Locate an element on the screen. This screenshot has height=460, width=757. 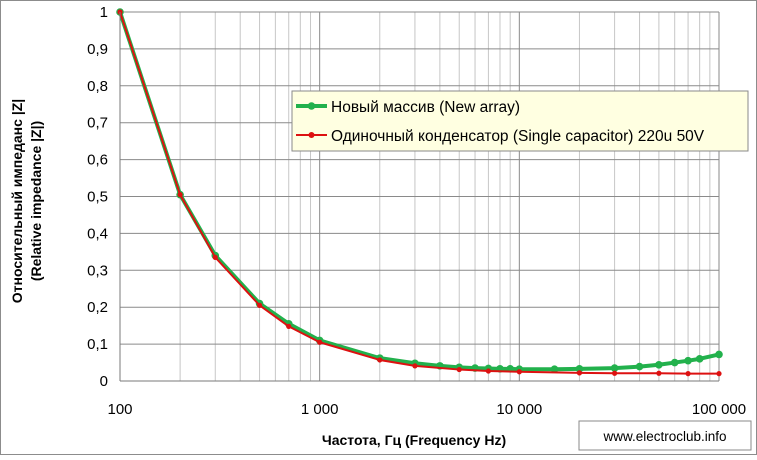
y-tick-label: 0,8 is located at coordinates (97, 86).